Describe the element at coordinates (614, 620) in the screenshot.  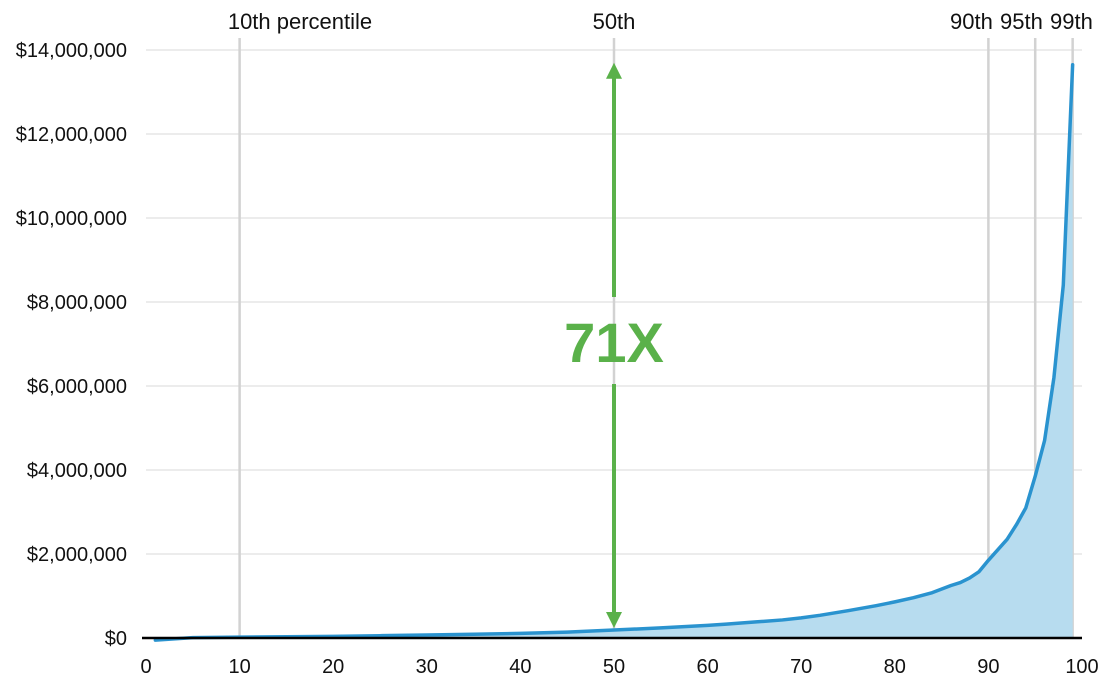
I see `annotation-arrowhead-down` at that location.